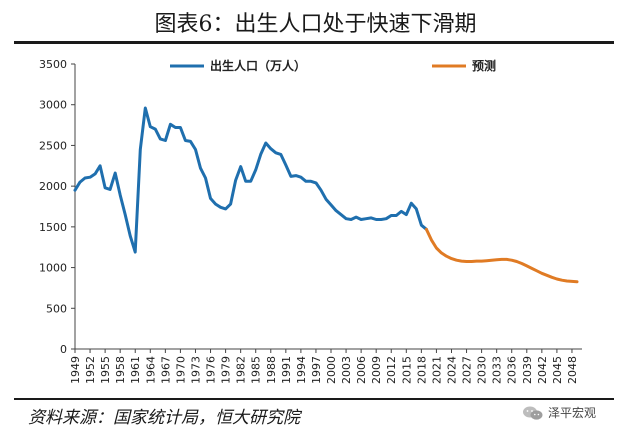 This screenshot has height=436, width=631. What do you see at coordinates (467, 370) in the screenshot?
I see `x-tick-label: 2027` at bounding box center [467, 370].